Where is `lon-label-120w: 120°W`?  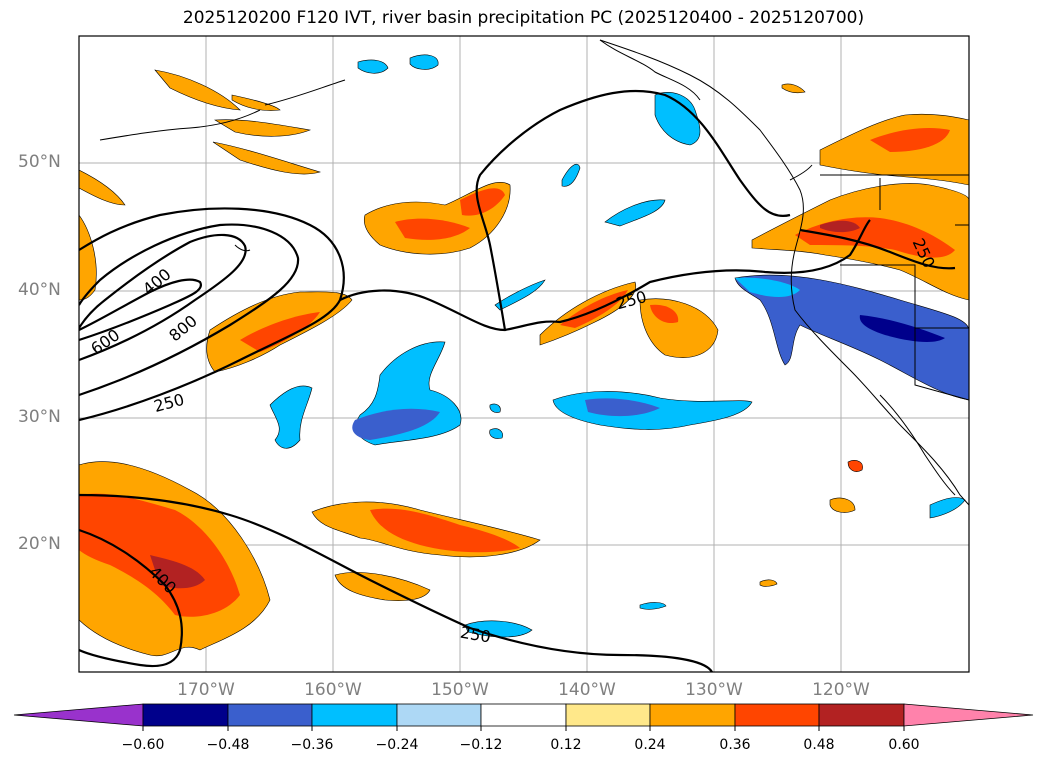
lon-label-120w: 120°W is located at coordinates (841, 690).